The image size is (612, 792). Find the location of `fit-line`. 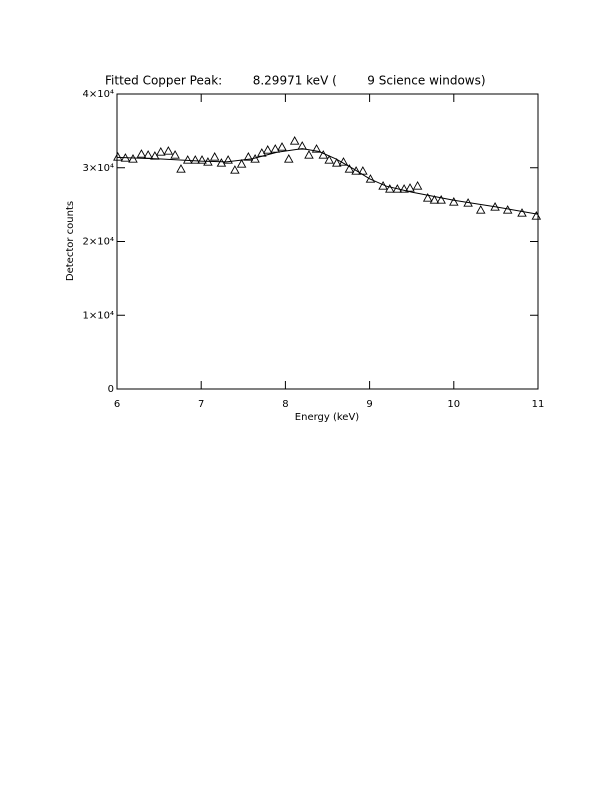

fit-line is located at coordinates (327, 181).